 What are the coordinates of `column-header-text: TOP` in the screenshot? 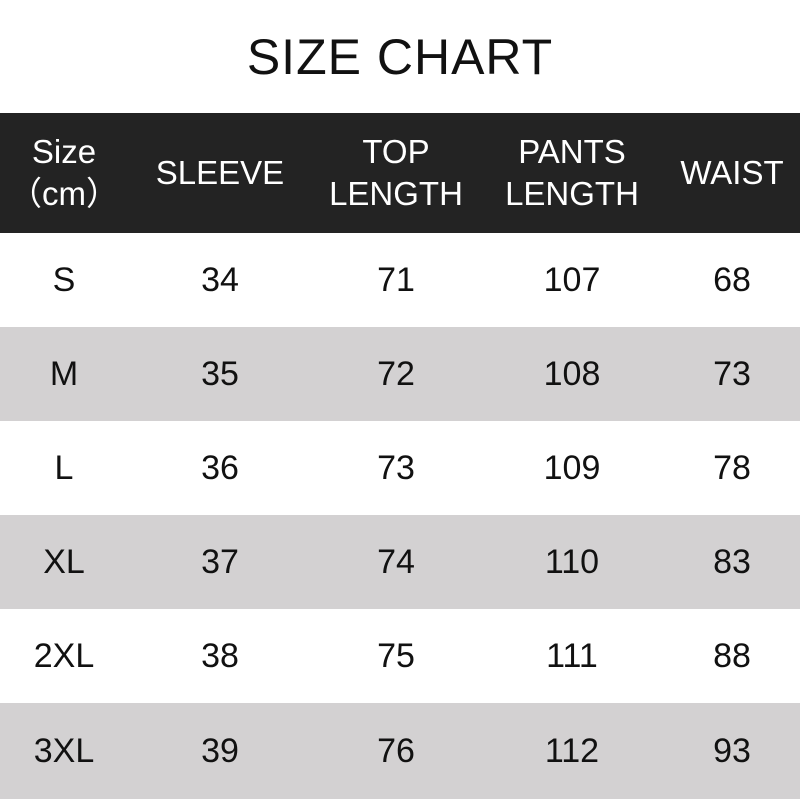 It's located at (396, 151).